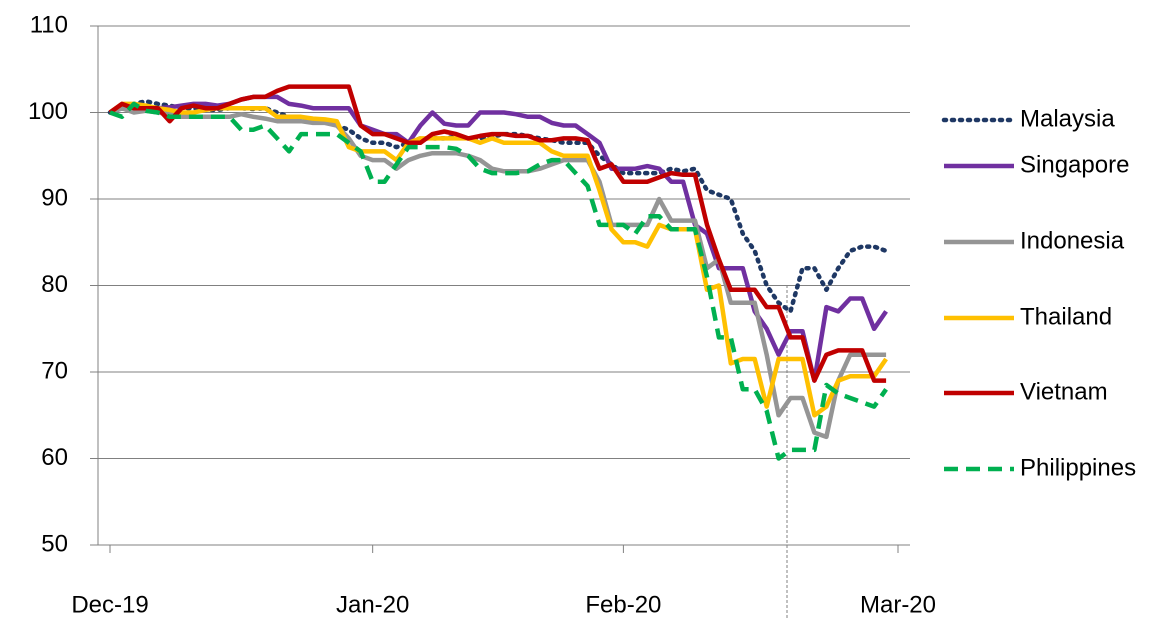 The width and height of the screenshot is (1175, 623). I want to click on legend-label: Indonesia, so click(1072, 240).